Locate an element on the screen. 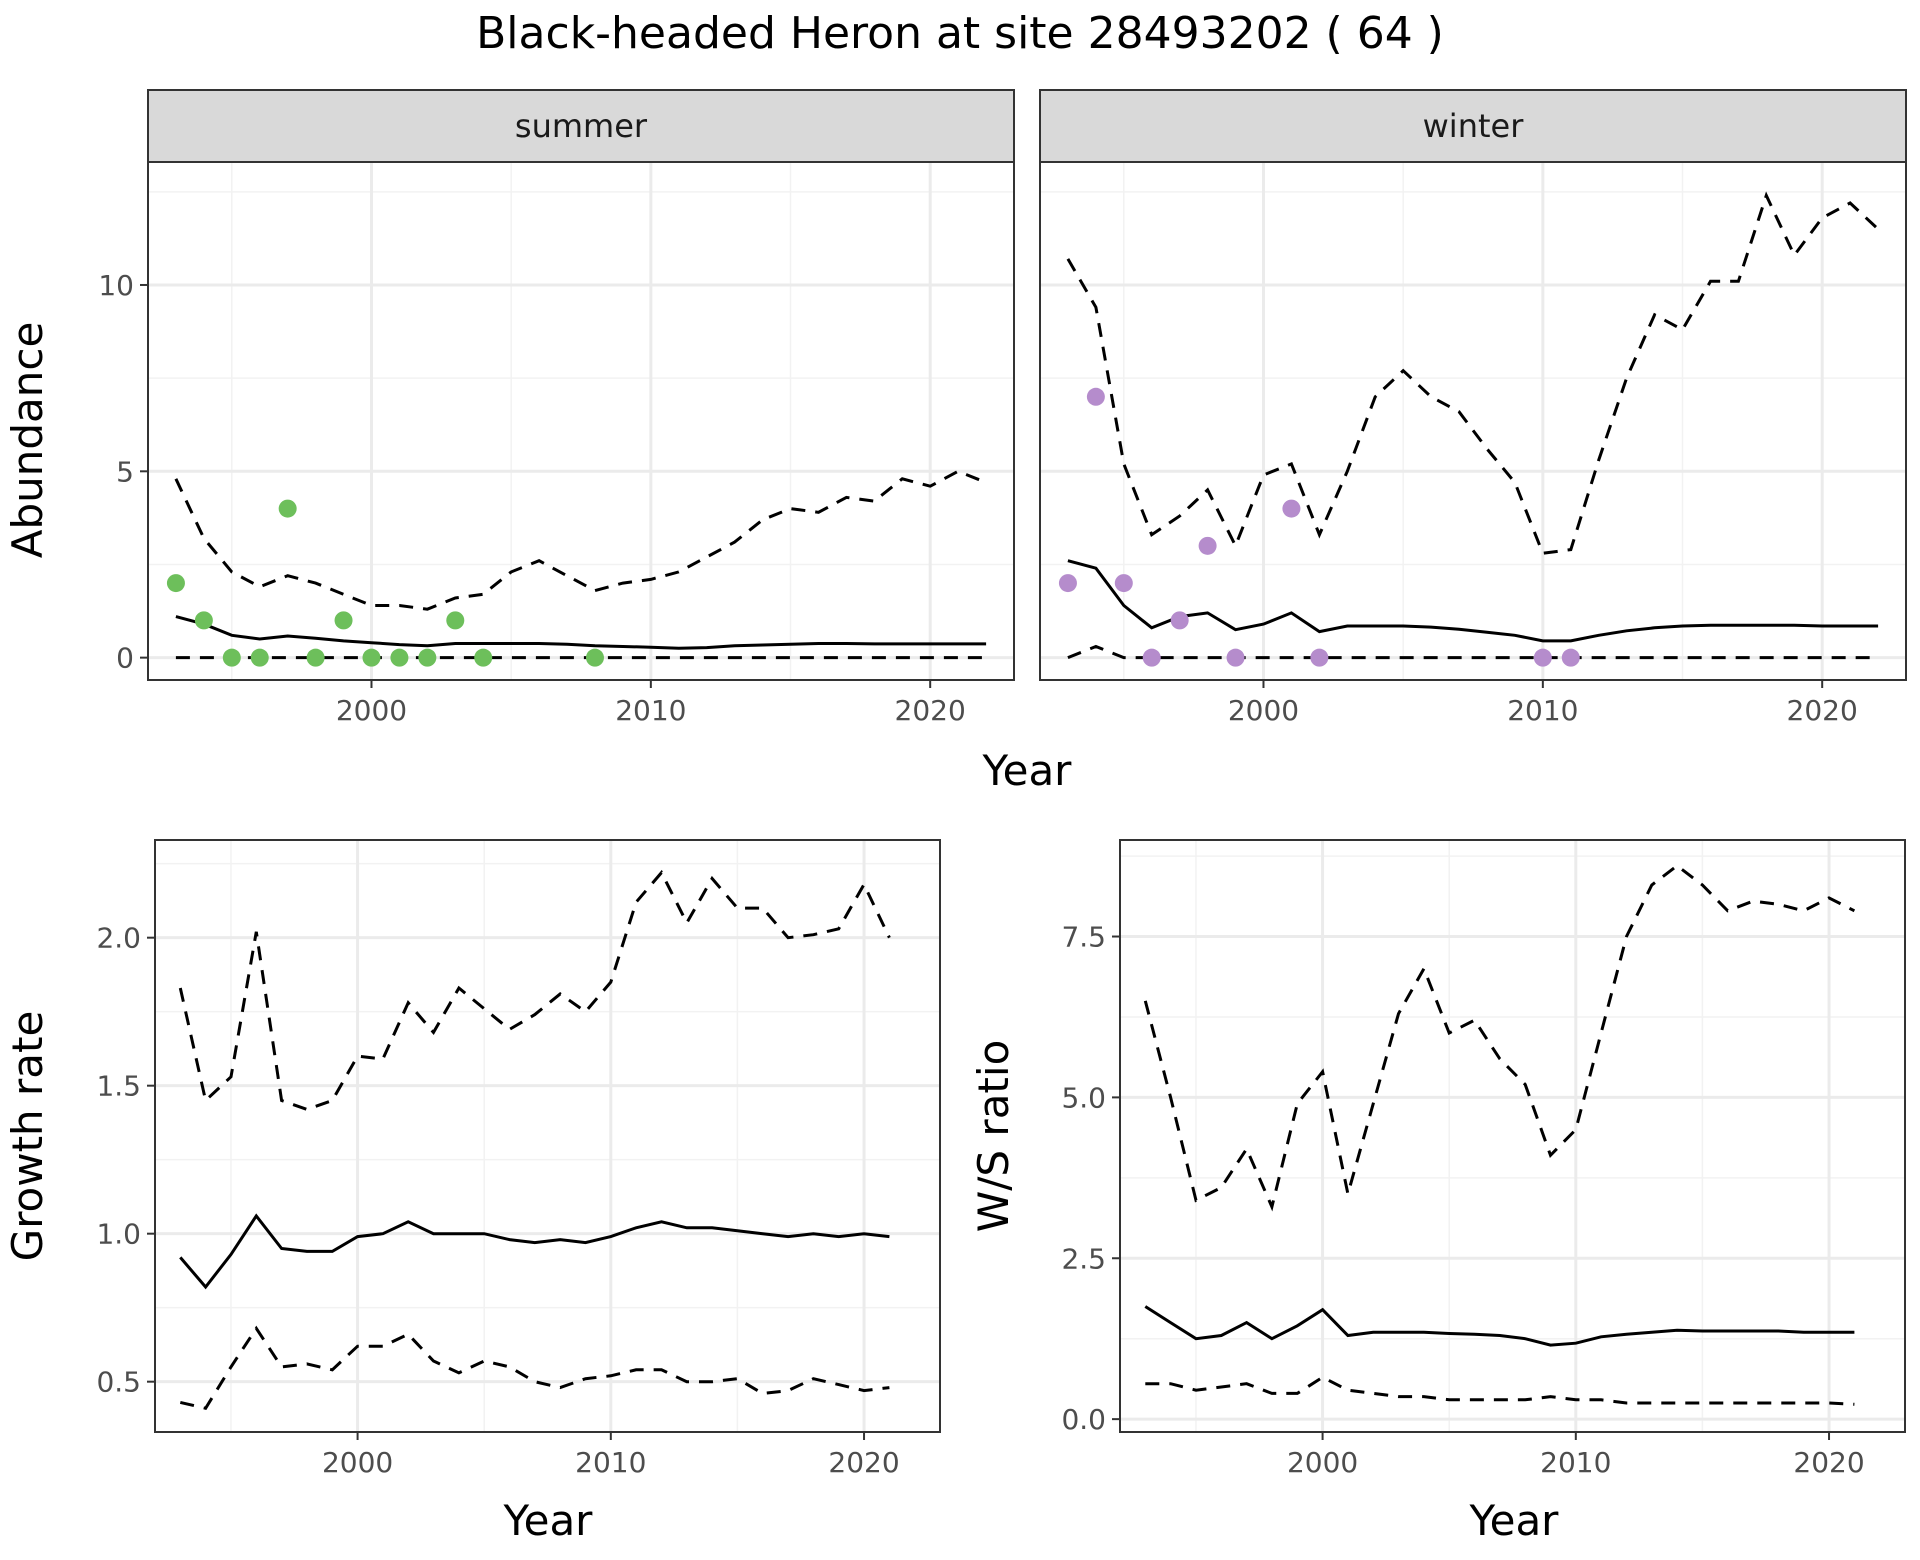  y-tick-label: 1.0 is located at coordinates (118, 1234).